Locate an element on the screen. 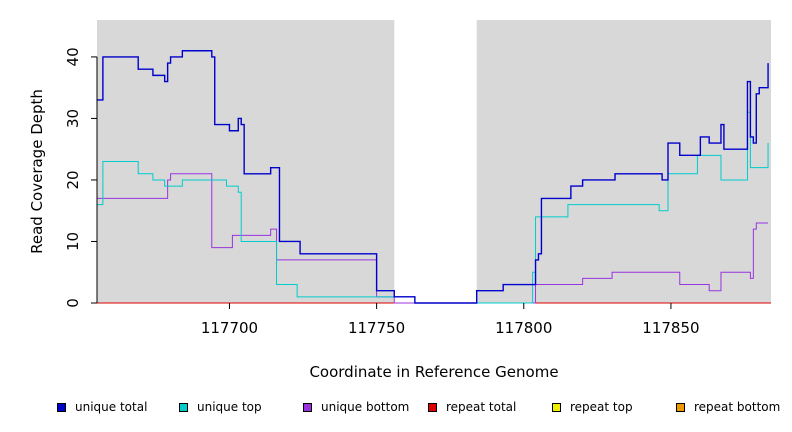  legend-label: unique bottom is located at coordinates (365, 407).